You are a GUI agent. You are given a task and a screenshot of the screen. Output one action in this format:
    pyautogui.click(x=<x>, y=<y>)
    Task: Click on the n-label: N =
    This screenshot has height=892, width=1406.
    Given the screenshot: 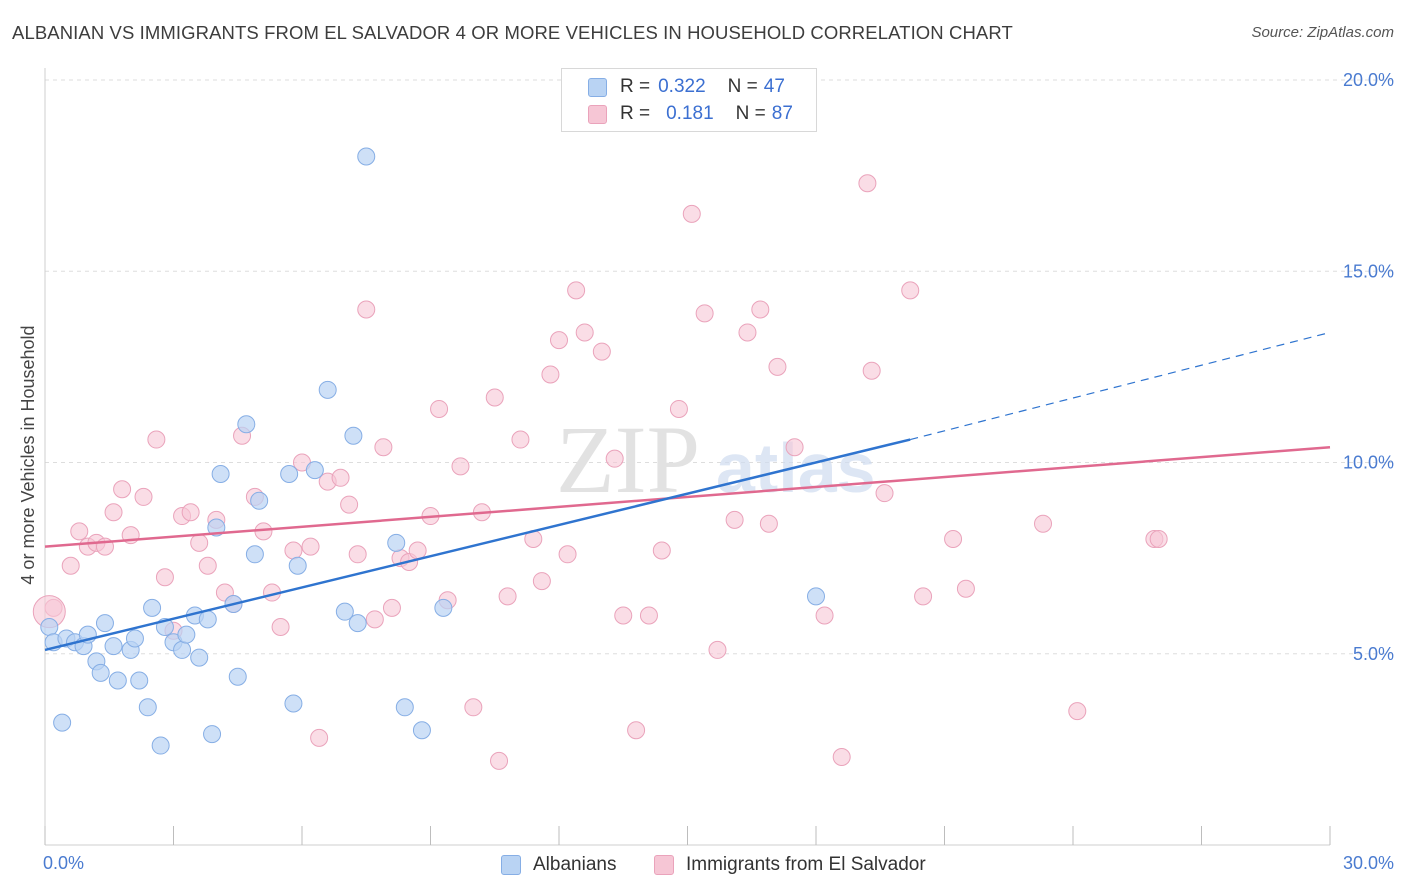 What is the action you would take?
    pyautogui.click(x=750, y=113)
    